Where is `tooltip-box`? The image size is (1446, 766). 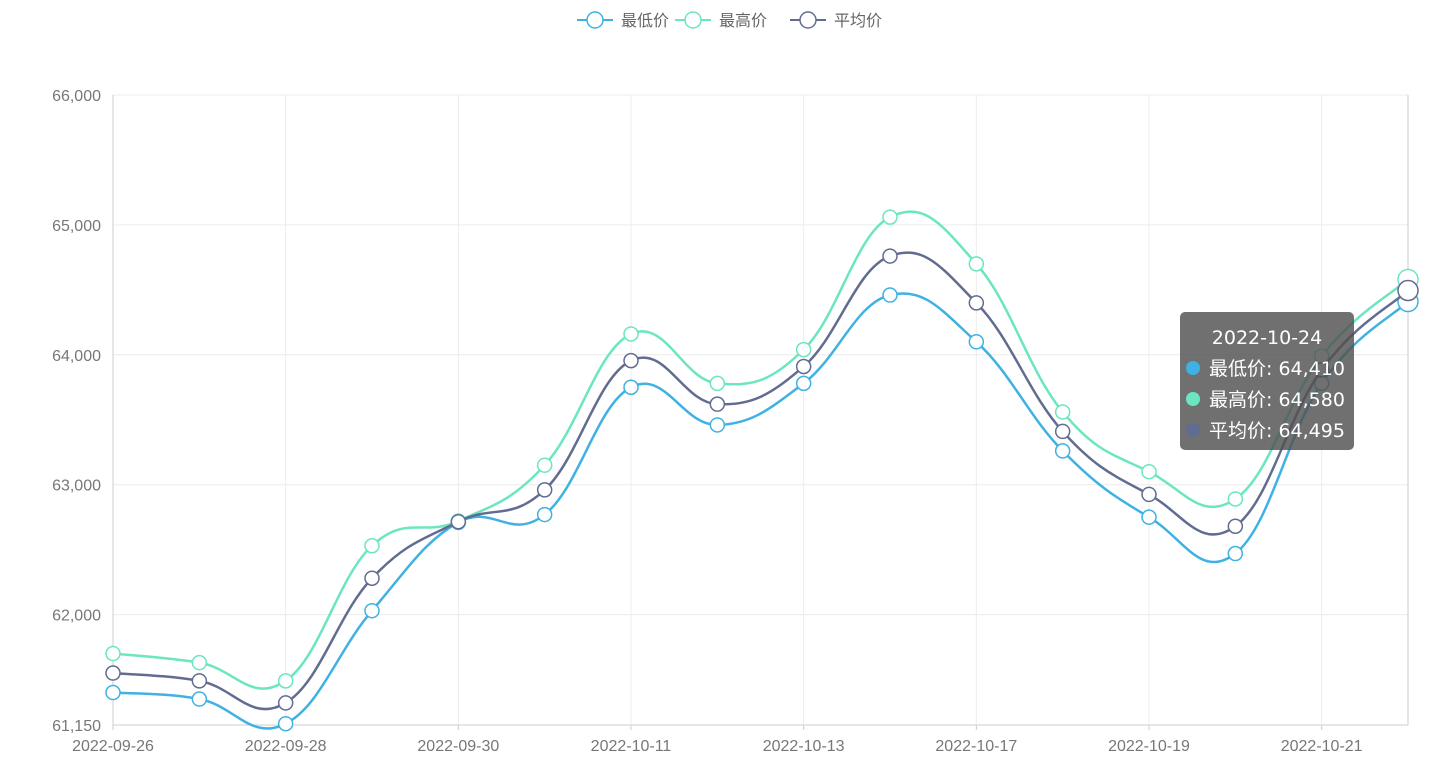
tooltip-box is located at coordinates (1267, 381).